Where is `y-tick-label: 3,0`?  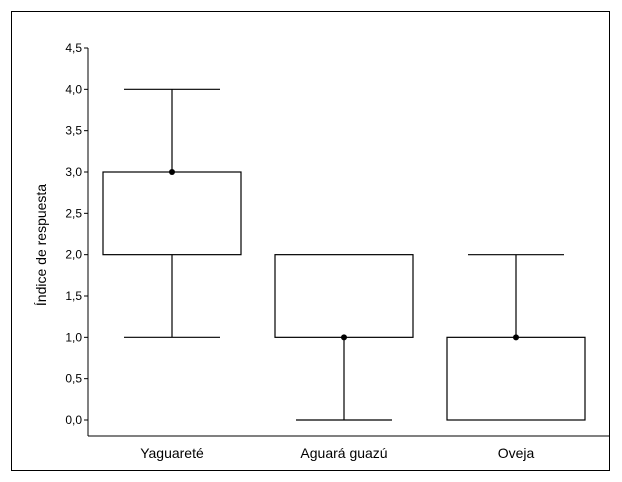 y-tick-label: 3,0 is located at coordinates (73, 172).